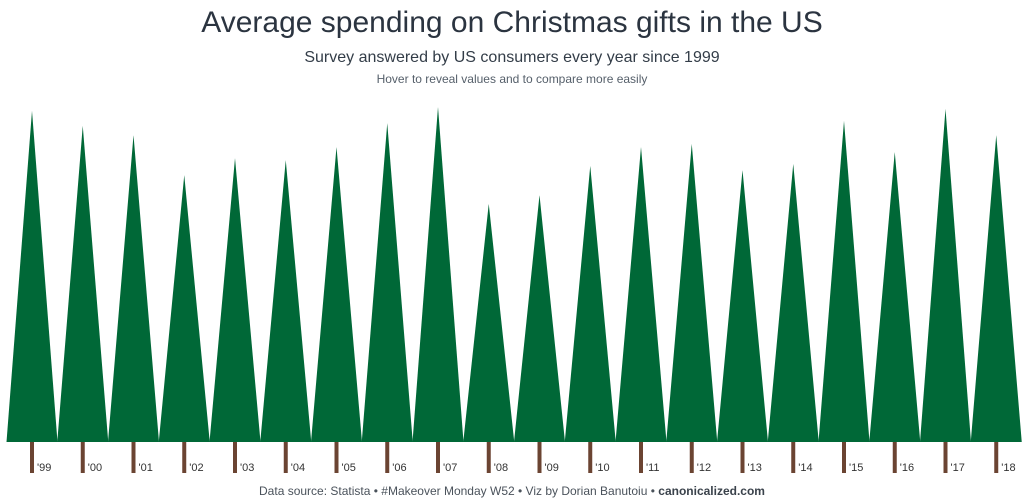 This screenshot has height=504, width=1024. I want to click on year-label: '14, so click(805, 468).